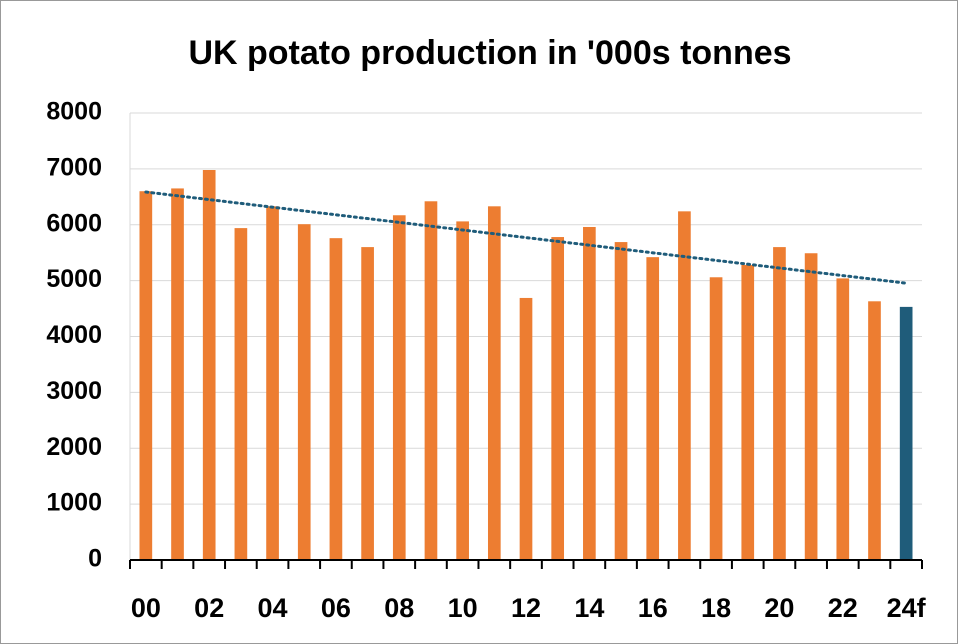 Image resolution: width=958 pixels, height=644 pixels. I want to click on x-tick-label: 22, so click(843, 608).